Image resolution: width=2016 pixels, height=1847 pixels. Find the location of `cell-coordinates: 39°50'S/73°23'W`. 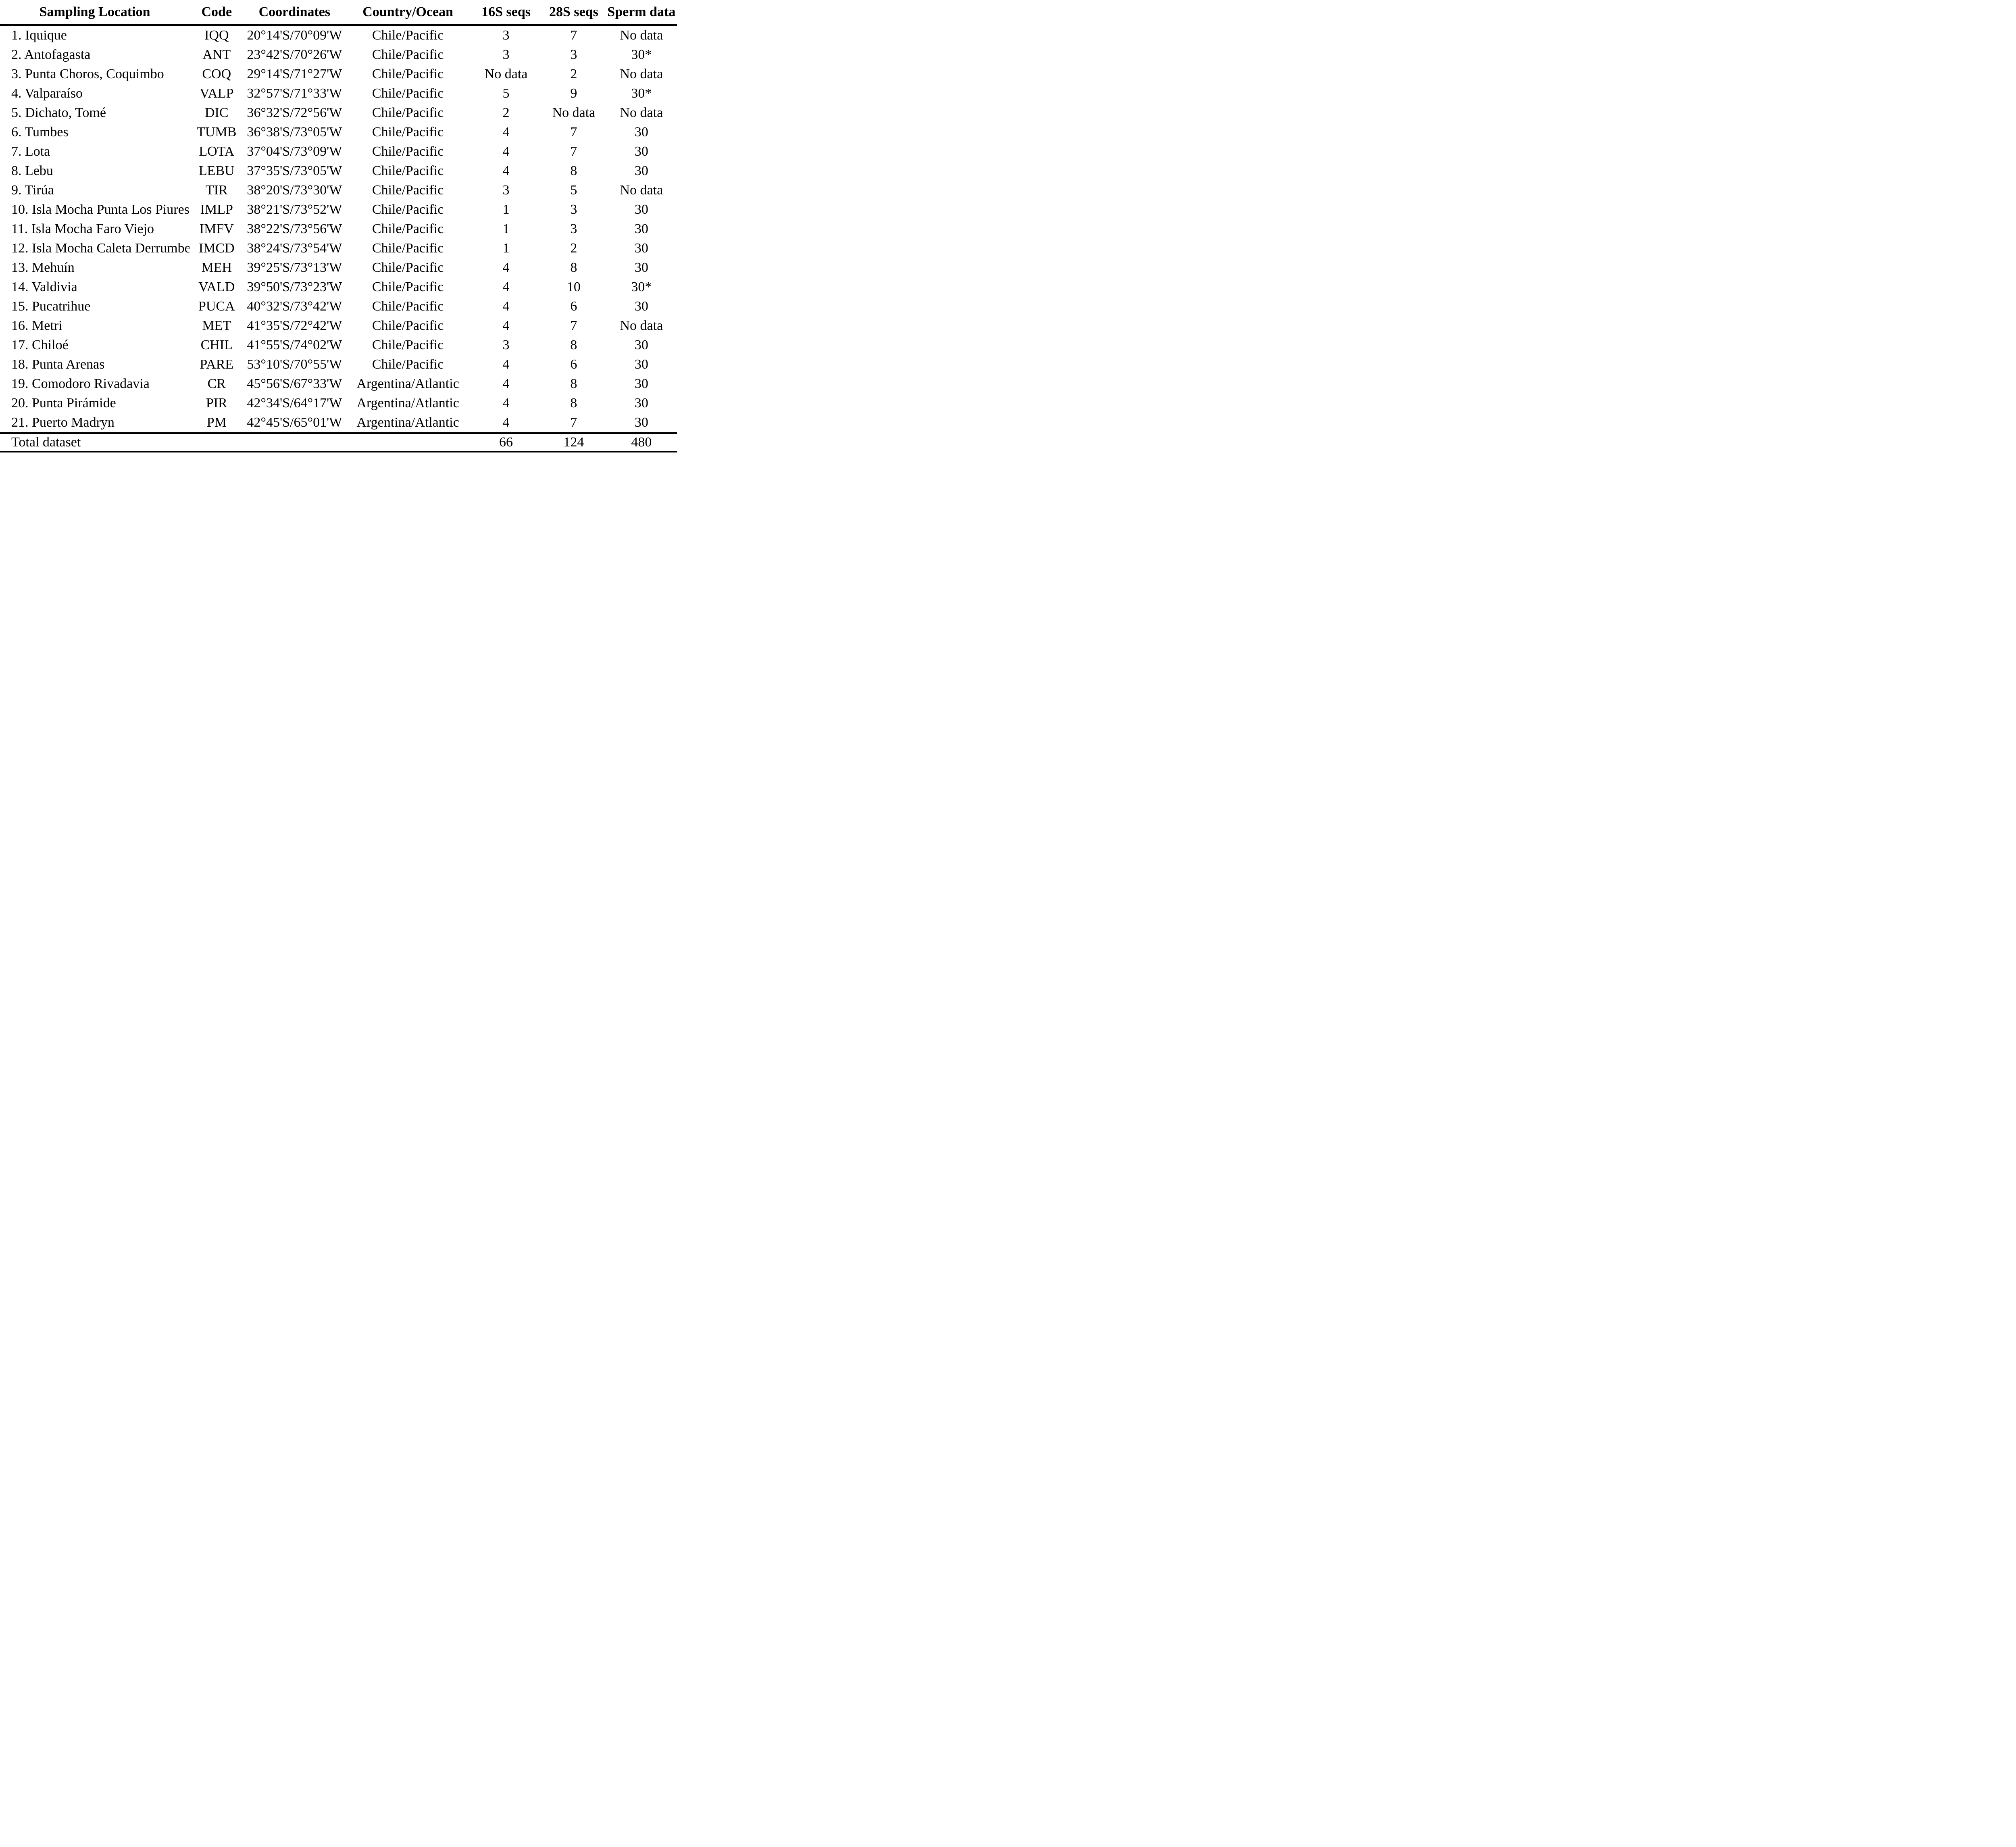

cell-coordinates: 39°50'S/73°23'W is located at coordinates (294, 286).